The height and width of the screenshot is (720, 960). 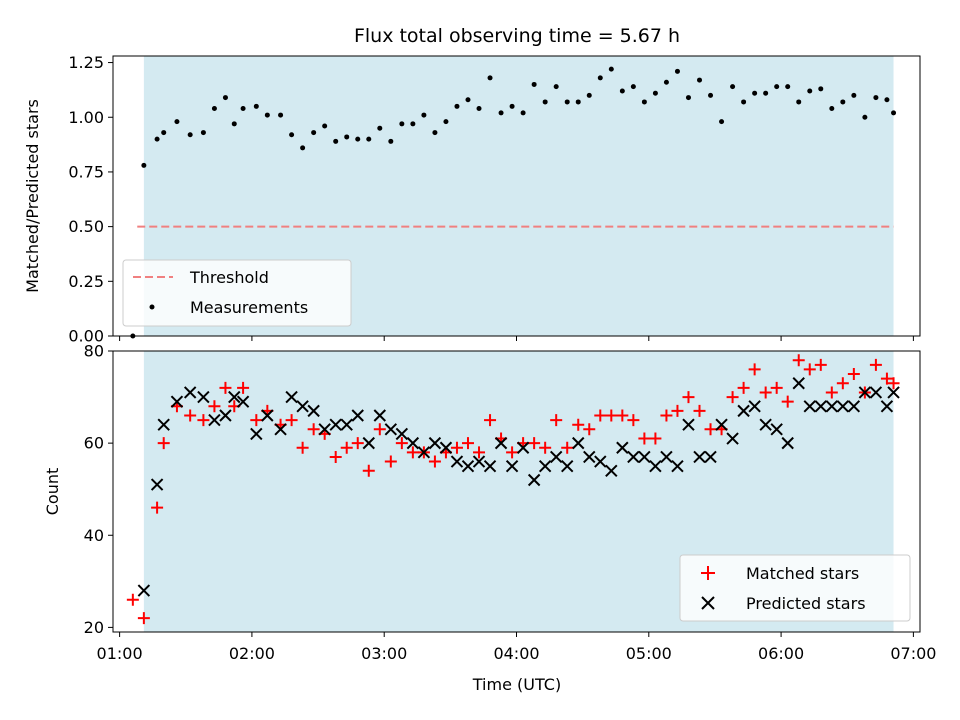 I want to click on ratio-y-tick-label: 0.00, so click(x=86, y=336).